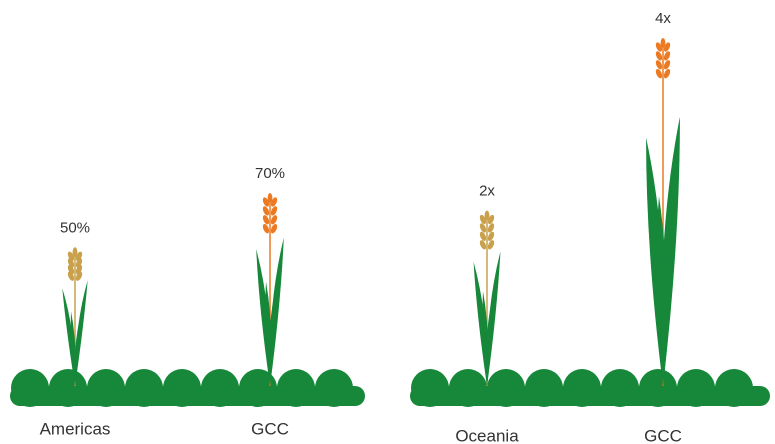 The image size is (775, 444). What do you see at coordinates (75, 428) in the screenshot?
I see `category-label: Americas` at bounding box center [75, 428].